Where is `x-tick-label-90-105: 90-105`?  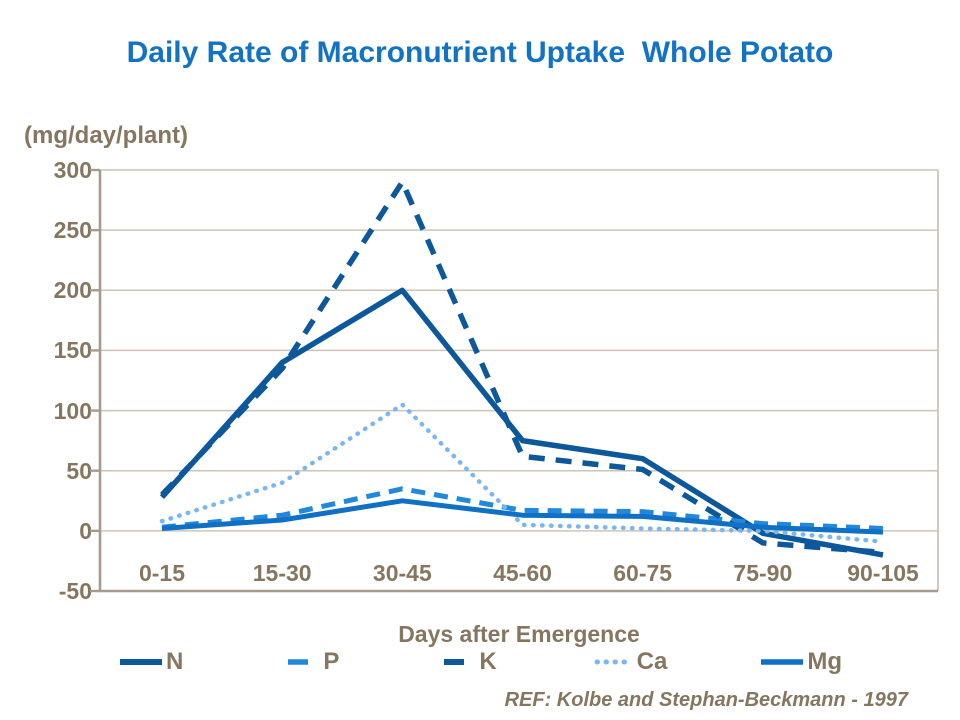 x-tick-label-90-105: 90-105 is located at coordinates (883, 573).